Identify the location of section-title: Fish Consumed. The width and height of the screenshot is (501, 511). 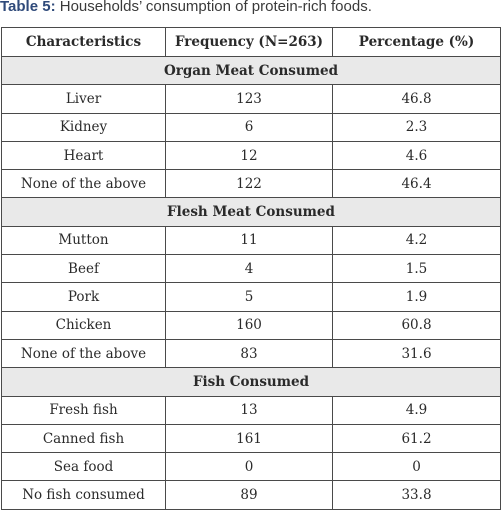
(251, 382).